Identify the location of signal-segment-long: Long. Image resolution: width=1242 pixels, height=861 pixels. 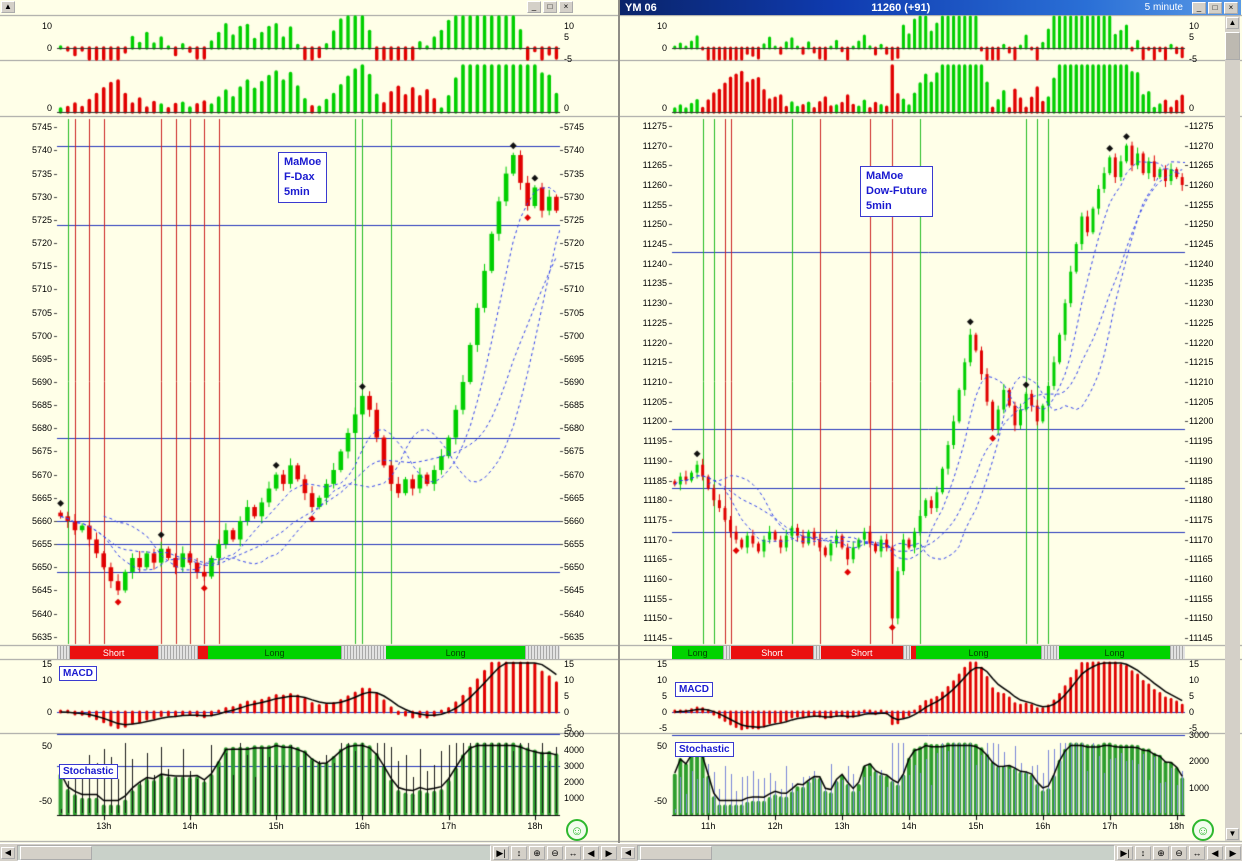
(698, 652).